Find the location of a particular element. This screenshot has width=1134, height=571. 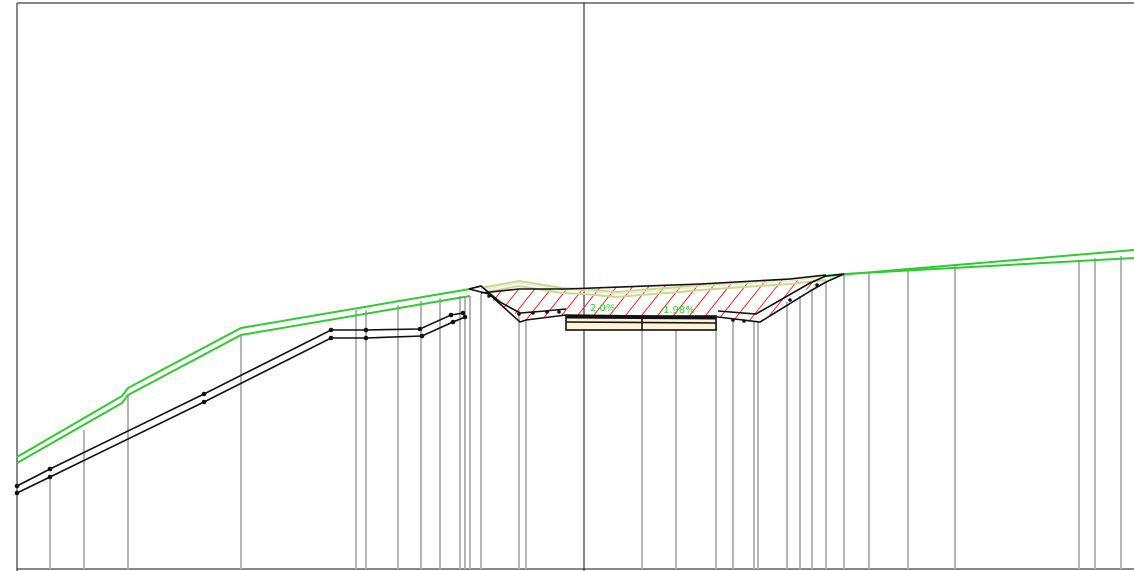

left-profile-nodes is located at coordinates (241, 403).